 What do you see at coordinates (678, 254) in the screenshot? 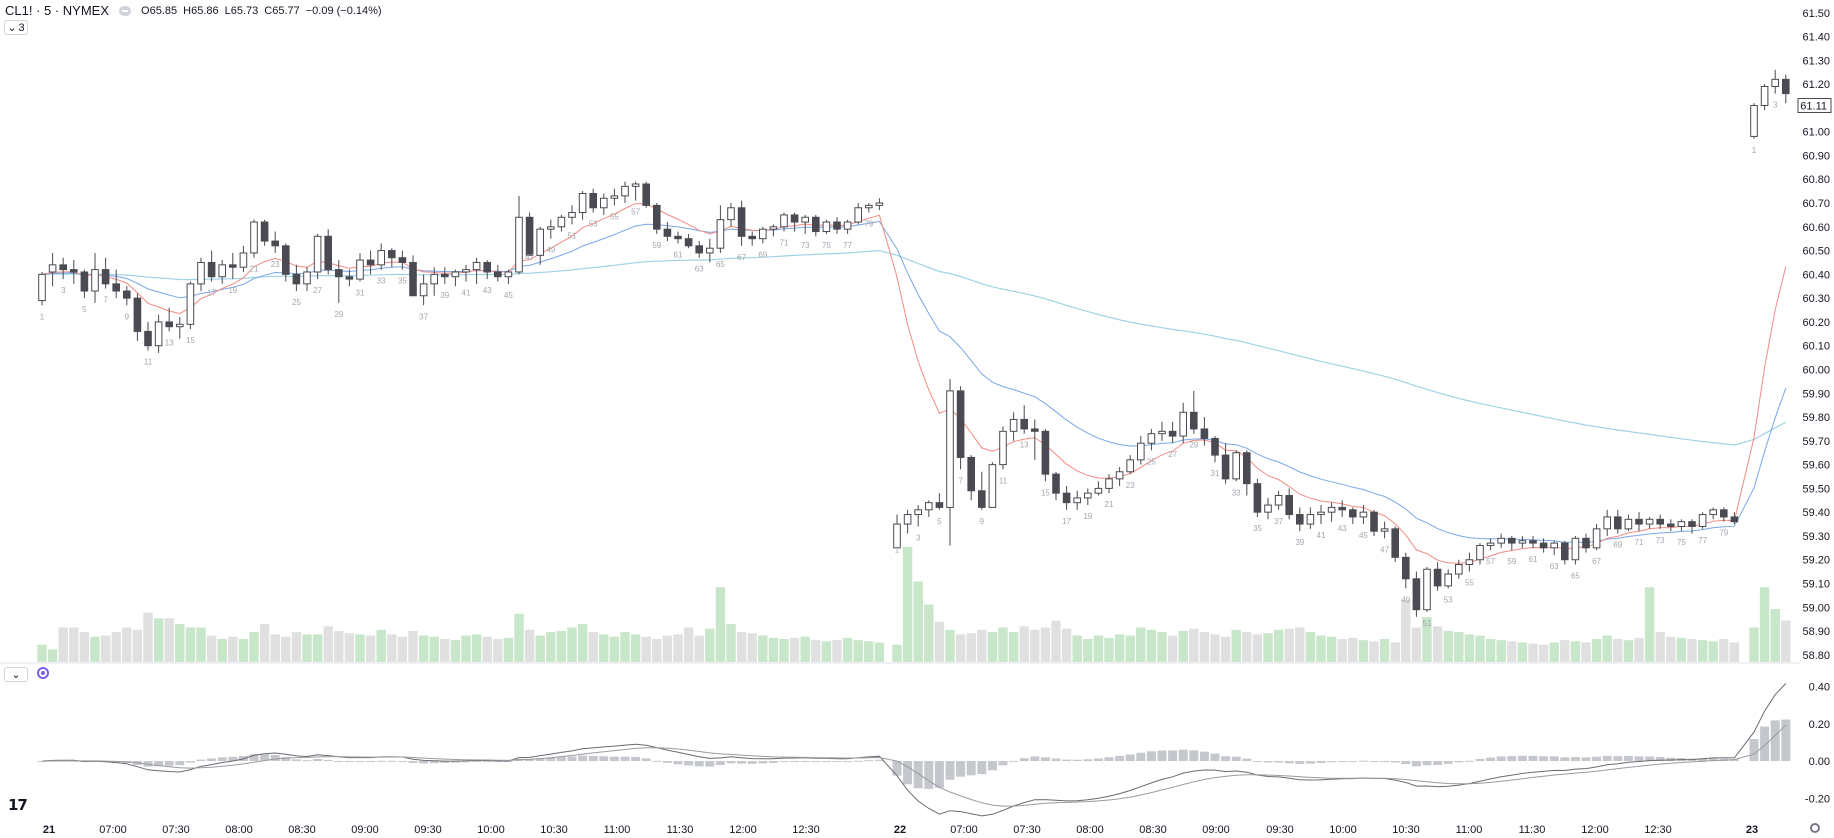
I see `bar-number-label: 61` at bounding box center [678, 254].